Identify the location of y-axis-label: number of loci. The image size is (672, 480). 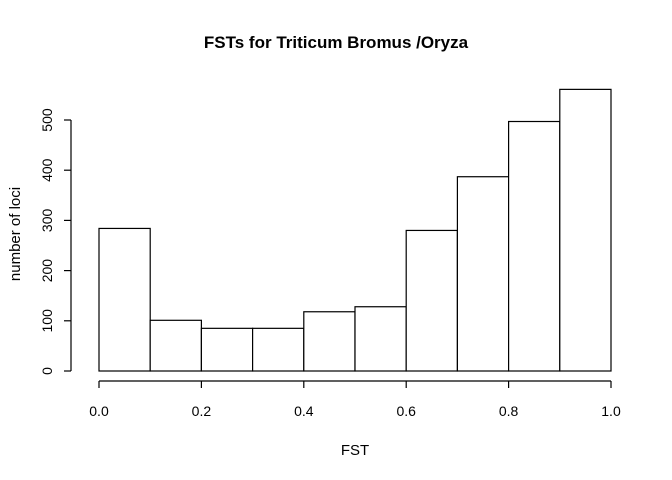
(15, 234).